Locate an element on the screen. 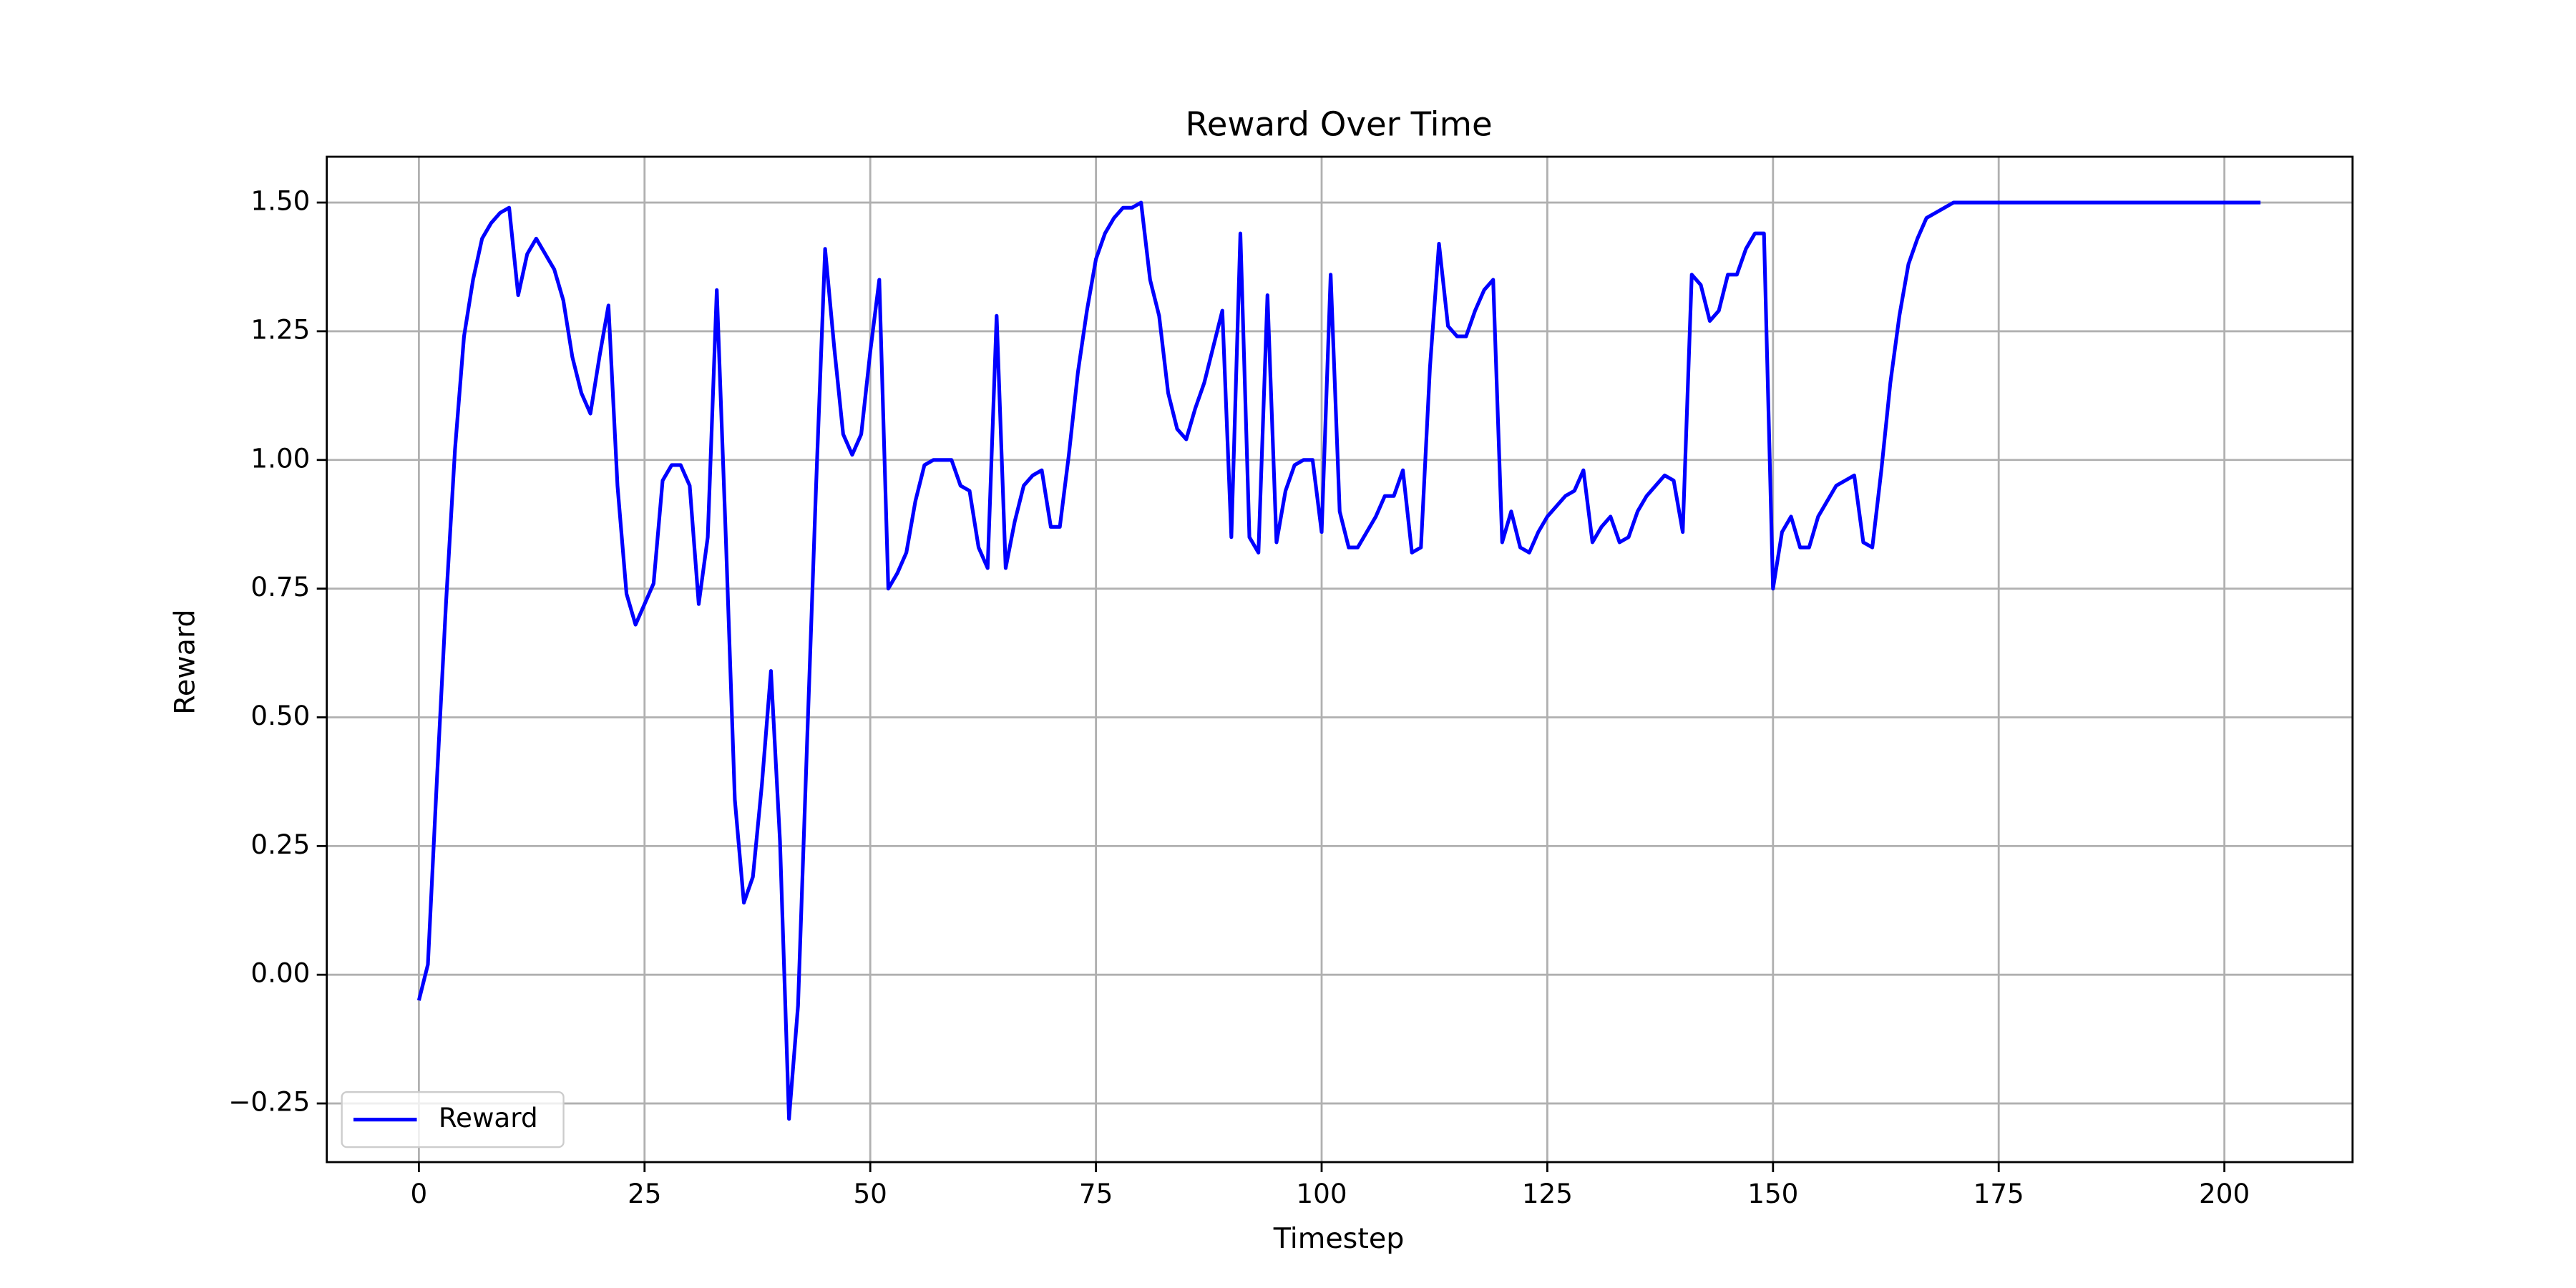 The image size is (2576, 1288). x-tick-label: 150 is located at coordinates (1772, 1193).